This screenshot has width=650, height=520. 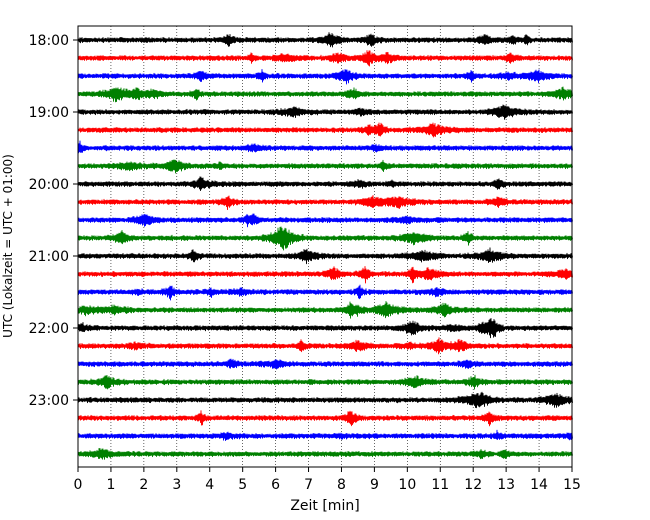 I want to click on x-tick-label: 1, so click(x=110, y=485).